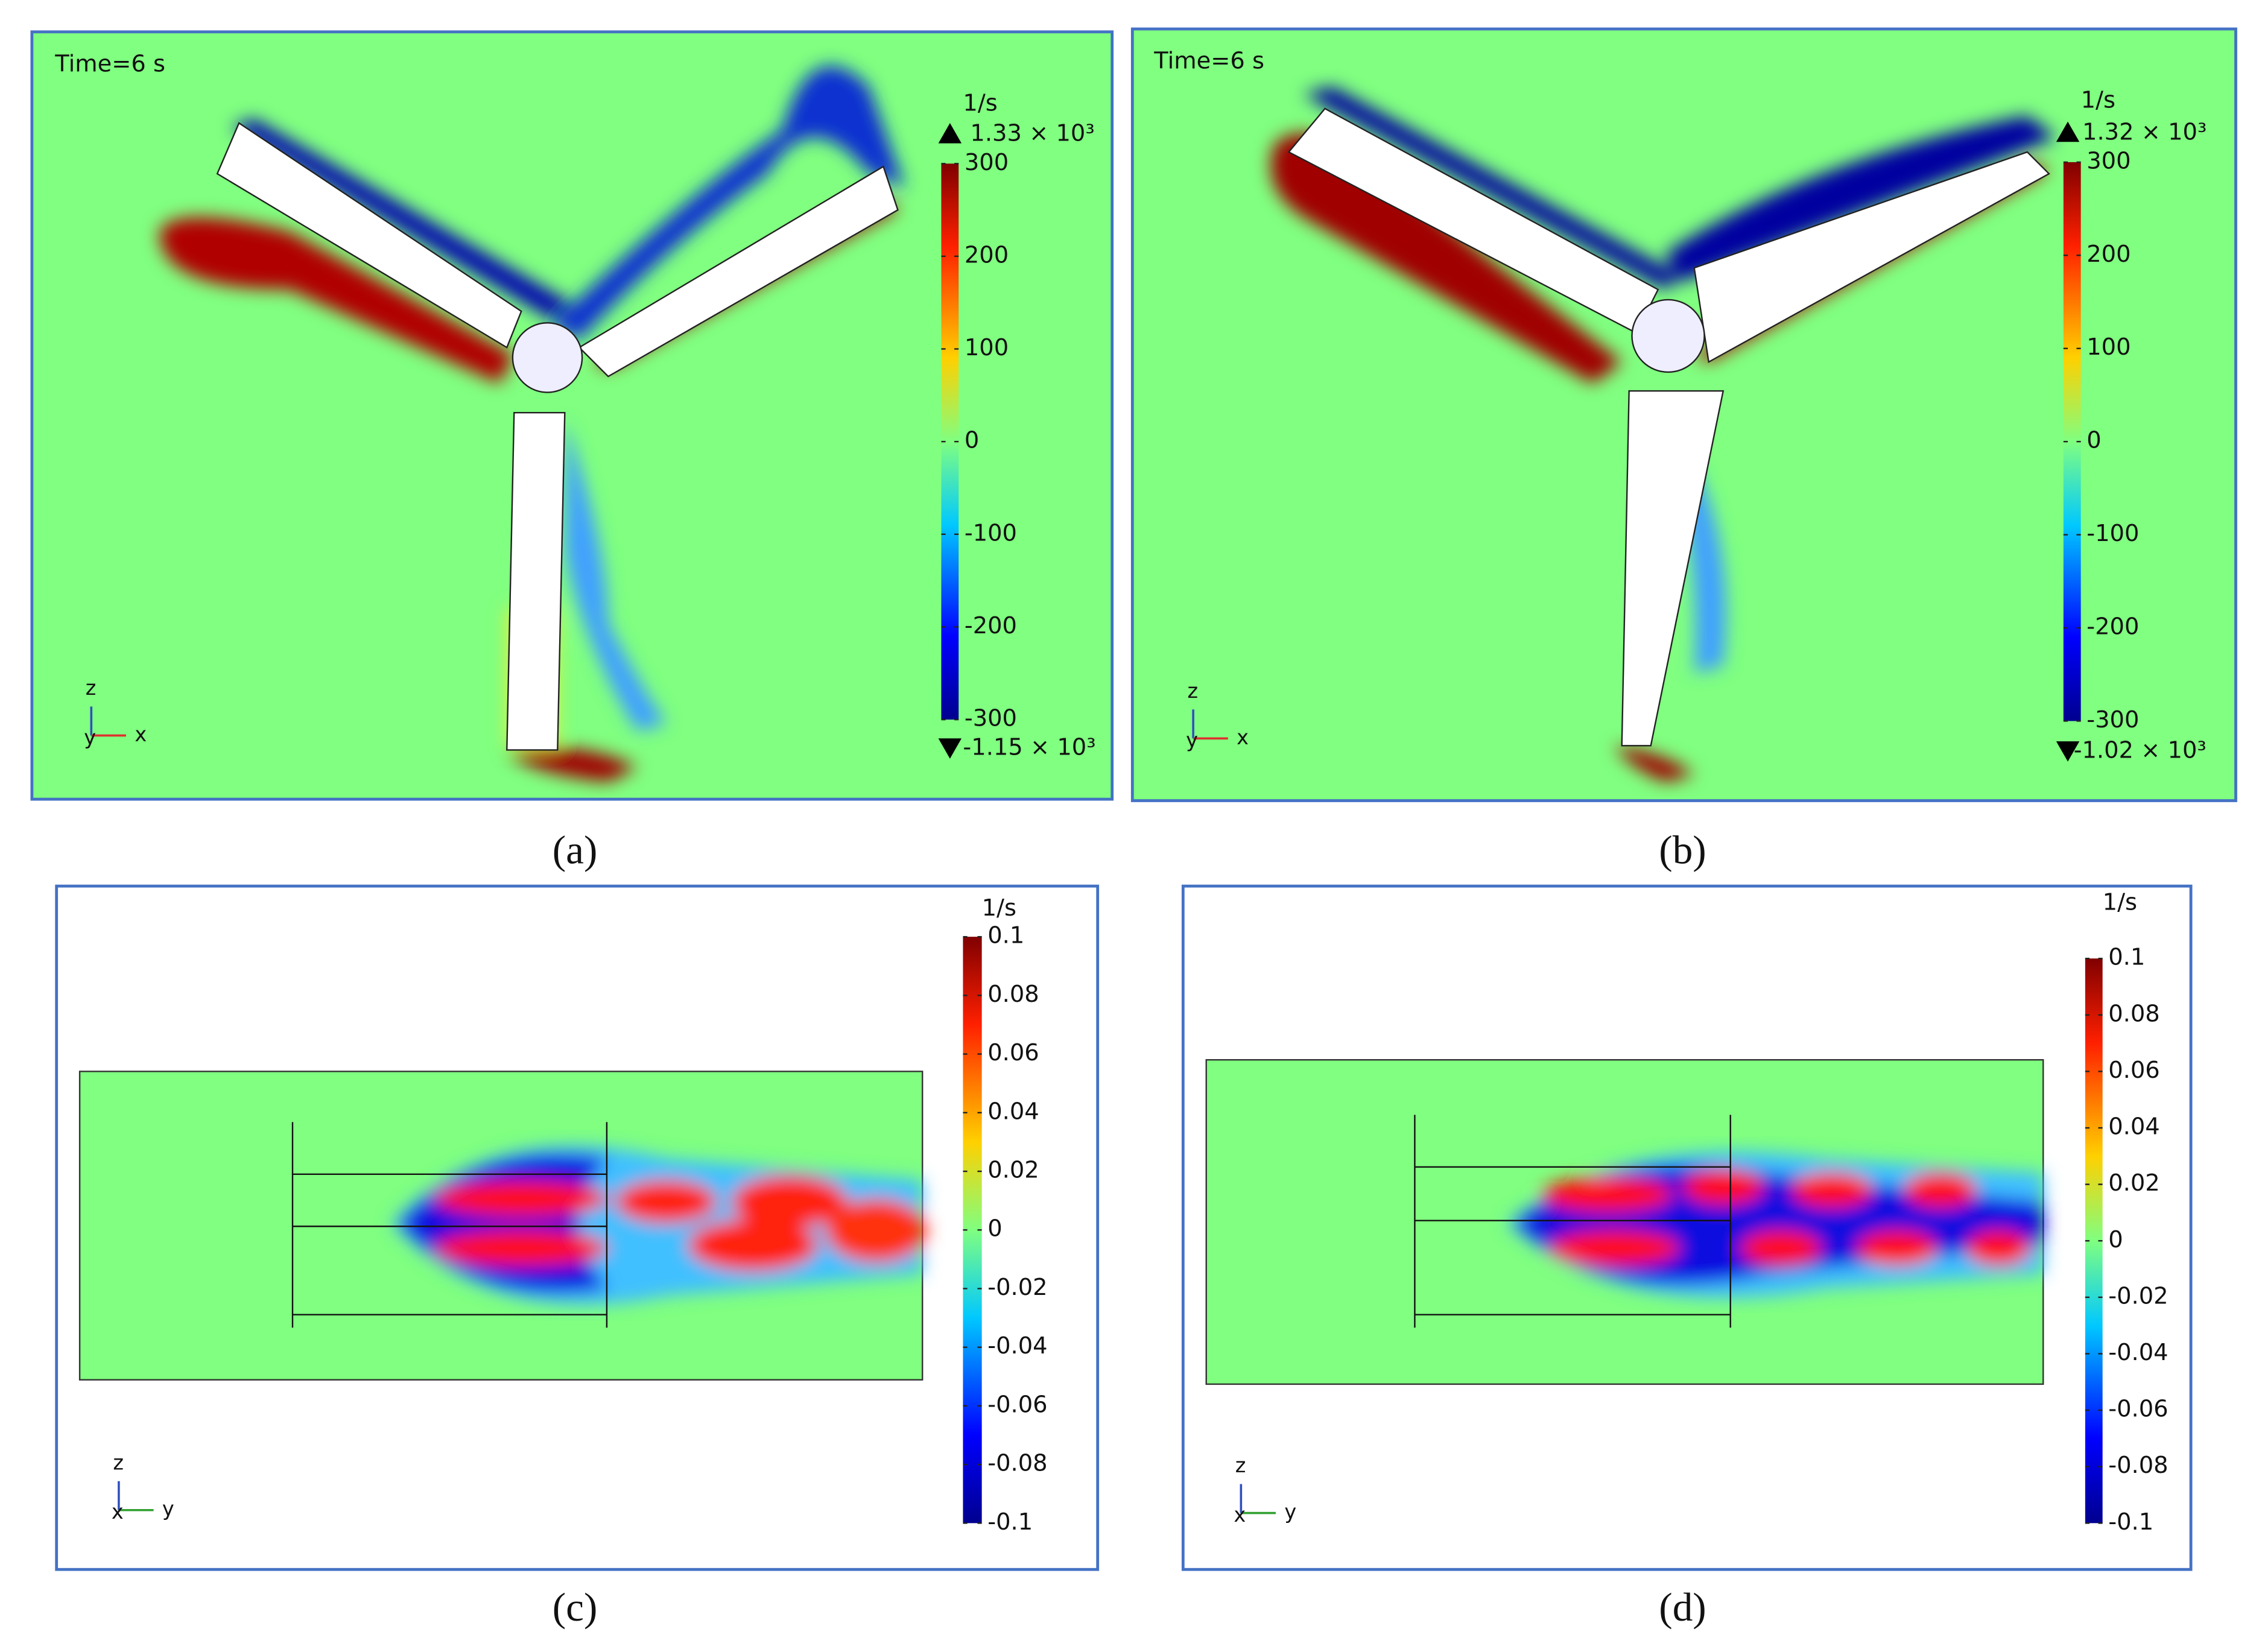  I want to click on panel-label: (d), so click(1682, 1607).